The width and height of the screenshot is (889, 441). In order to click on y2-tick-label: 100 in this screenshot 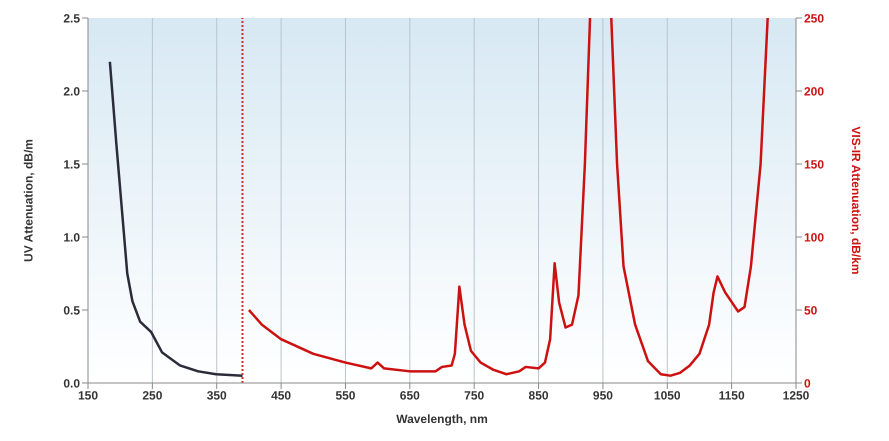, I will do `click(814, 237)`.